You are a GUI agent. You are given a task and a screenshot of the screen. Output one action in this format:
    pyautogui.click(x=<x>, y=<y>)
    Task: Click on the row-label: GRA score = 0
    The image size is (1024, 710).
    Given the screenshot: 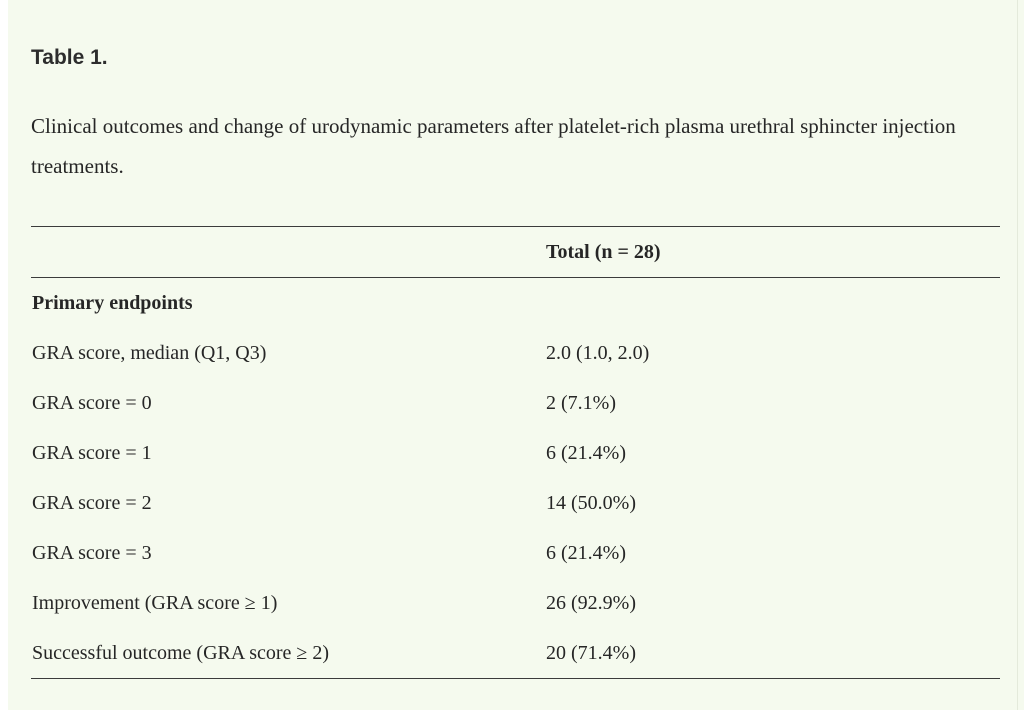 What is the action you would take?
    pyautogui.click(x=92, y=402)
    